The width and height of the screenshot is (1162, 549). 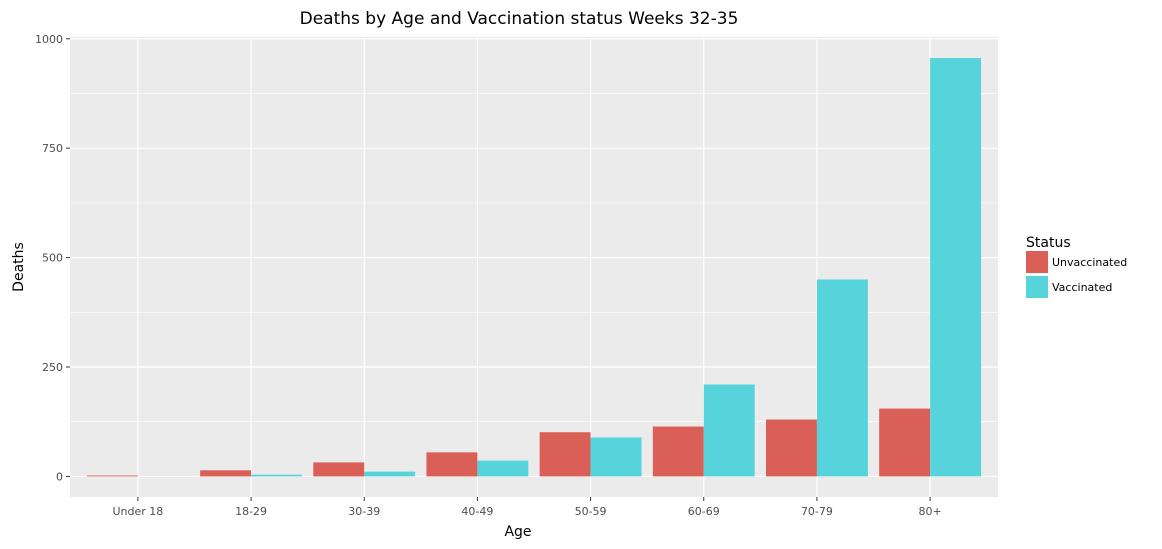 I want to click on x-tick-label: 80+, so click(x=929, y=511).